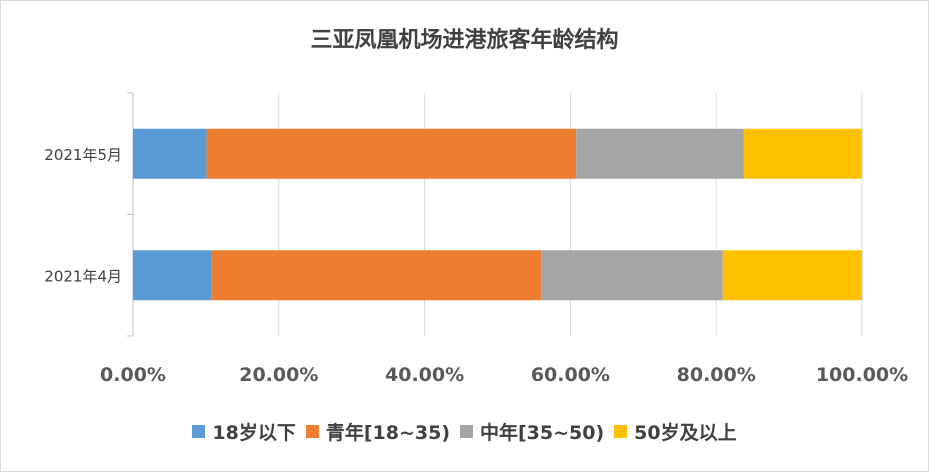 This screenshot has height=472, width=929. Describe the element at coordinates (133, 375) in the screenshot. I see `x-tick-label: 0.00%` at that location.